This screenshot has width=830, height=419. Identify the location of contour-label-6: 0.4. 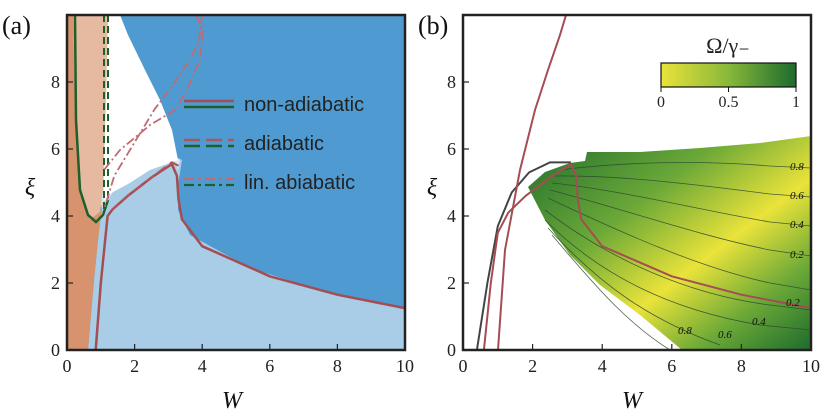
(759, 322).